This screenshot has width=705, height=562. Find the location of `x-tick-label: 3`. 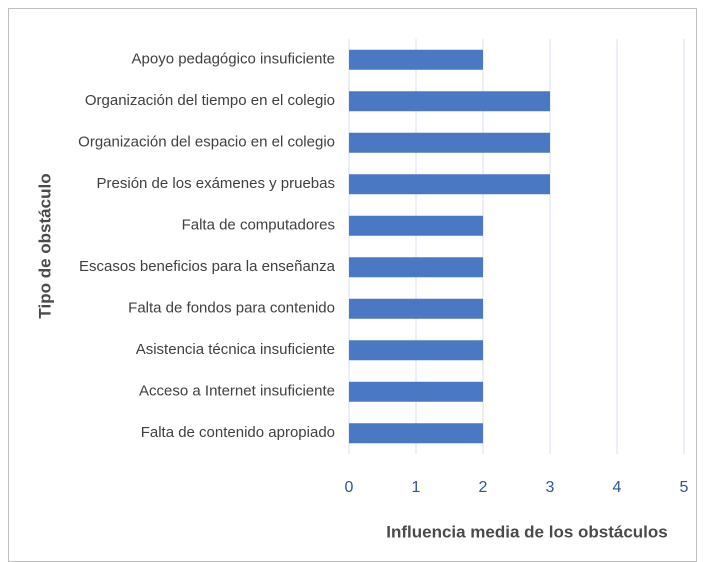

x-tick-label: 3 is located at coordinates (550, 487).